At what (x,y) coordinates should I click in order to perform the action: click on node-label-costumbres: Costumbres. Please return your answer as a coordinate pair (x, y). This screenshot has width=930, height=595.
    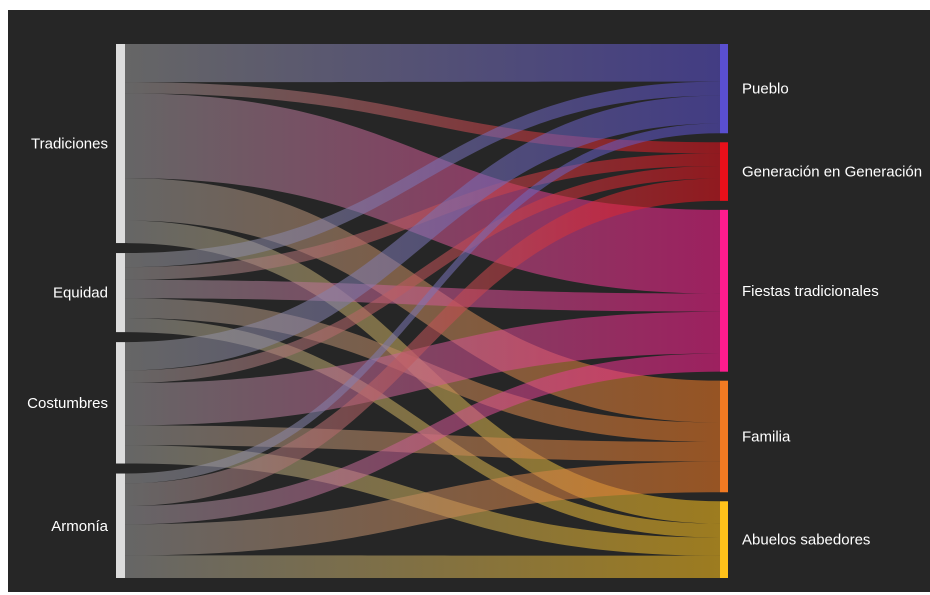
    Looking at the image, I should click on (67, 403).